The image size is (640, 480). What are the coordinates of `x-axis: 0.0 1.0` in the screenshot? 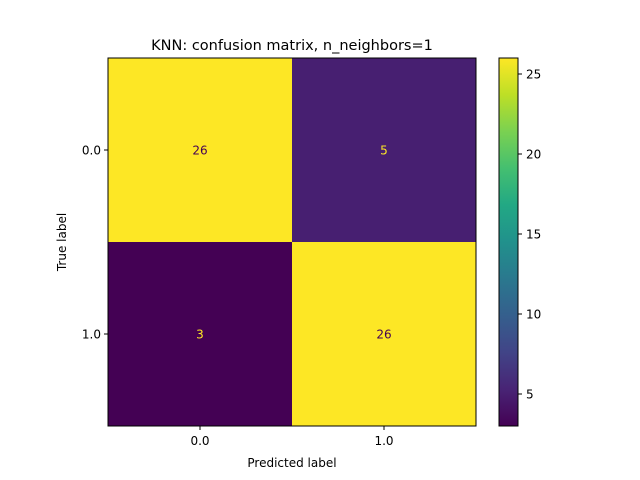 It's located at (292, 437).